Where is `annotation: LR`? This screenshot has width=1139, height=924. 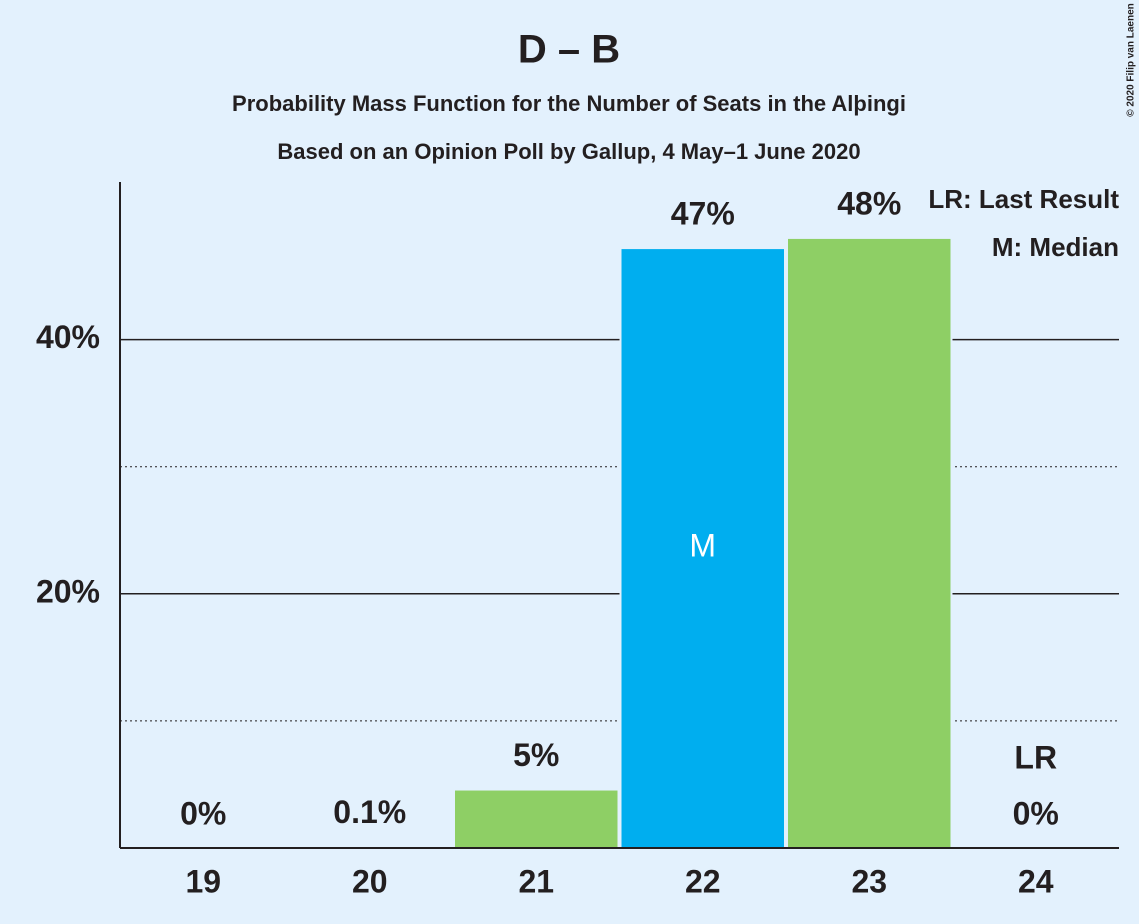 annotation: LR is located at coordinates (1035, 757).